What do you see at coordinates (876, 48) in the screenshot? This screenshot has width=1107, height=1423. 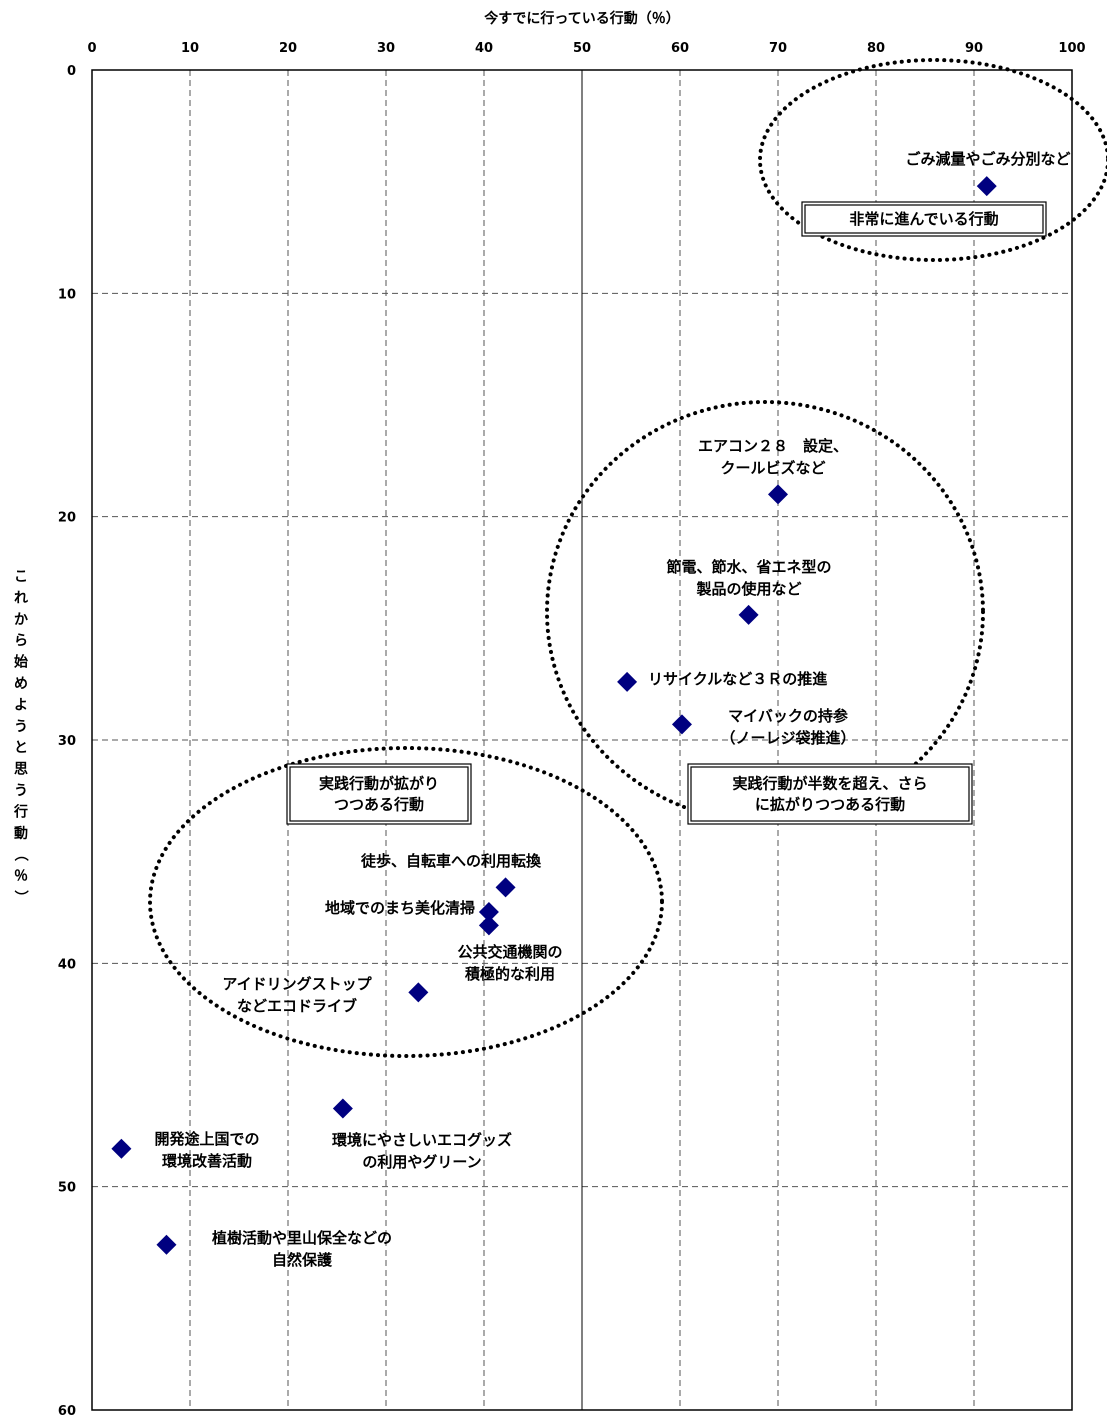 I see `x-tick-label: 80` at bounding box center [876, 48].